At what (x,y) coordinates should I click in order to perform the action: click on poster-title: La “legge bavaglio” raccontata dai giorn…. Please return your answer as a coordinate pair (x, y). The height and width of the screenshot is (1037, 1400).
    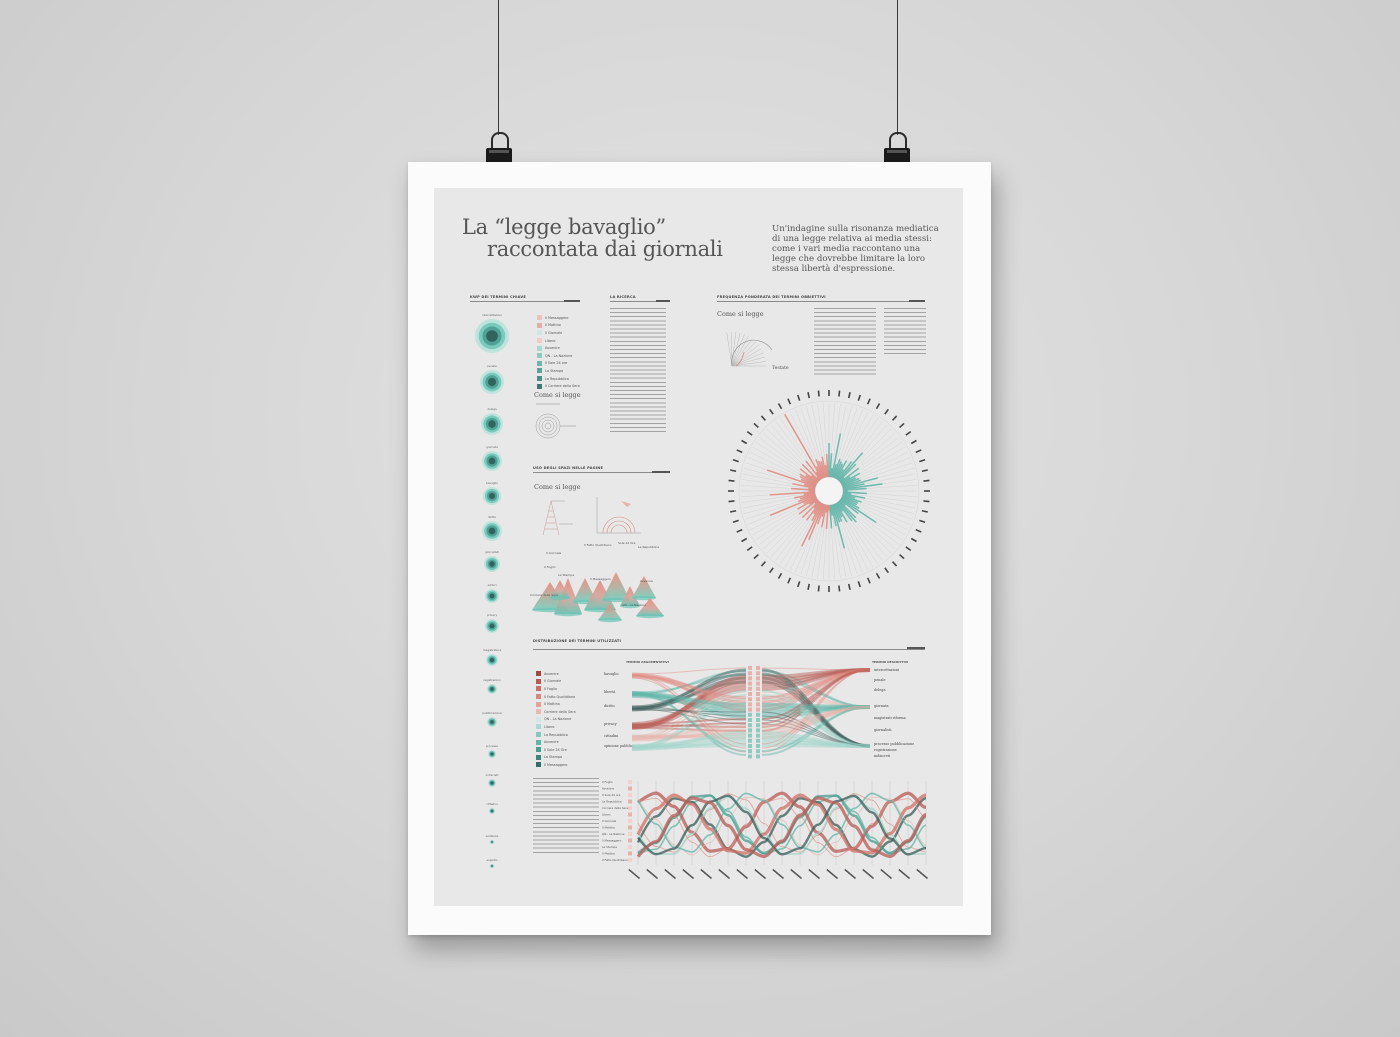
    Looking at the image, I should click on (592, 238).